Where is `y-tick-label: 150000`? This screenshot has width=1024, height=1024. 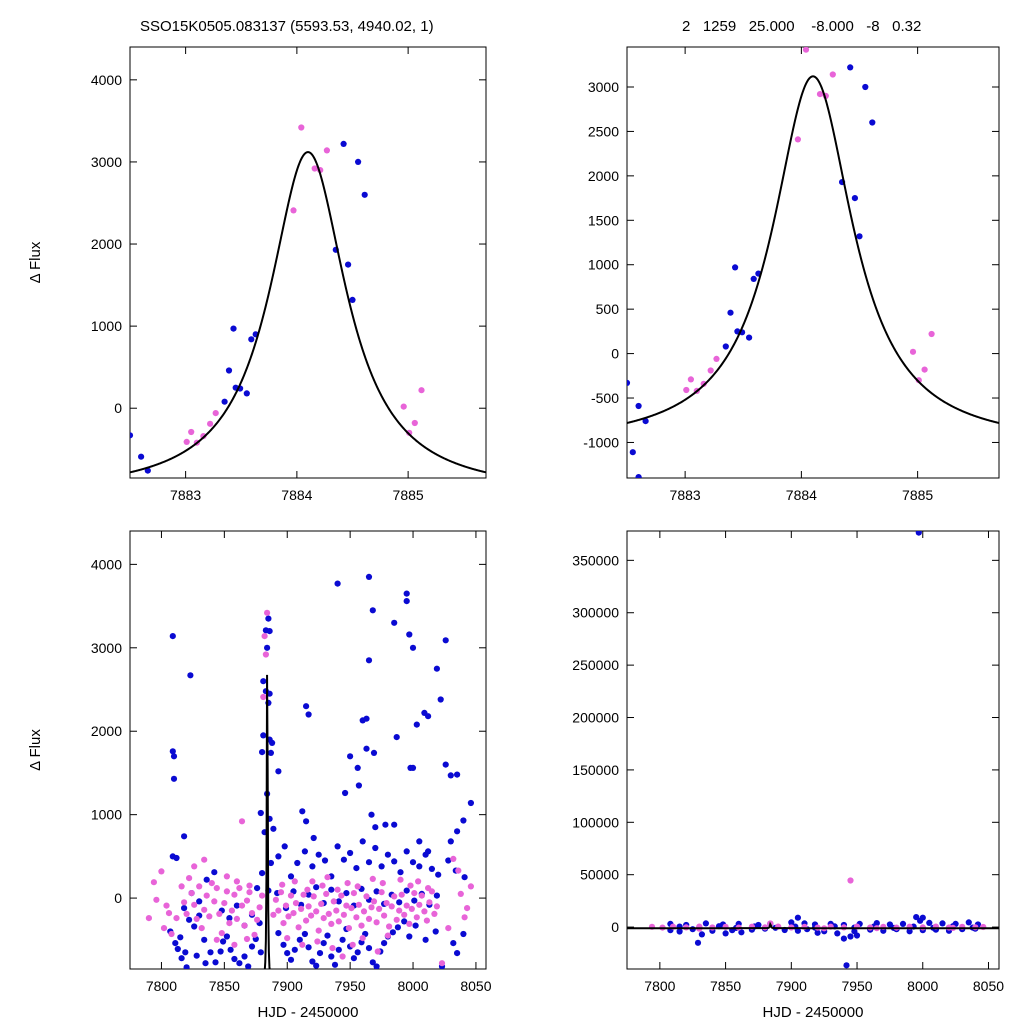 y-tick-label: 150000 is located at coordinates (595, 770).